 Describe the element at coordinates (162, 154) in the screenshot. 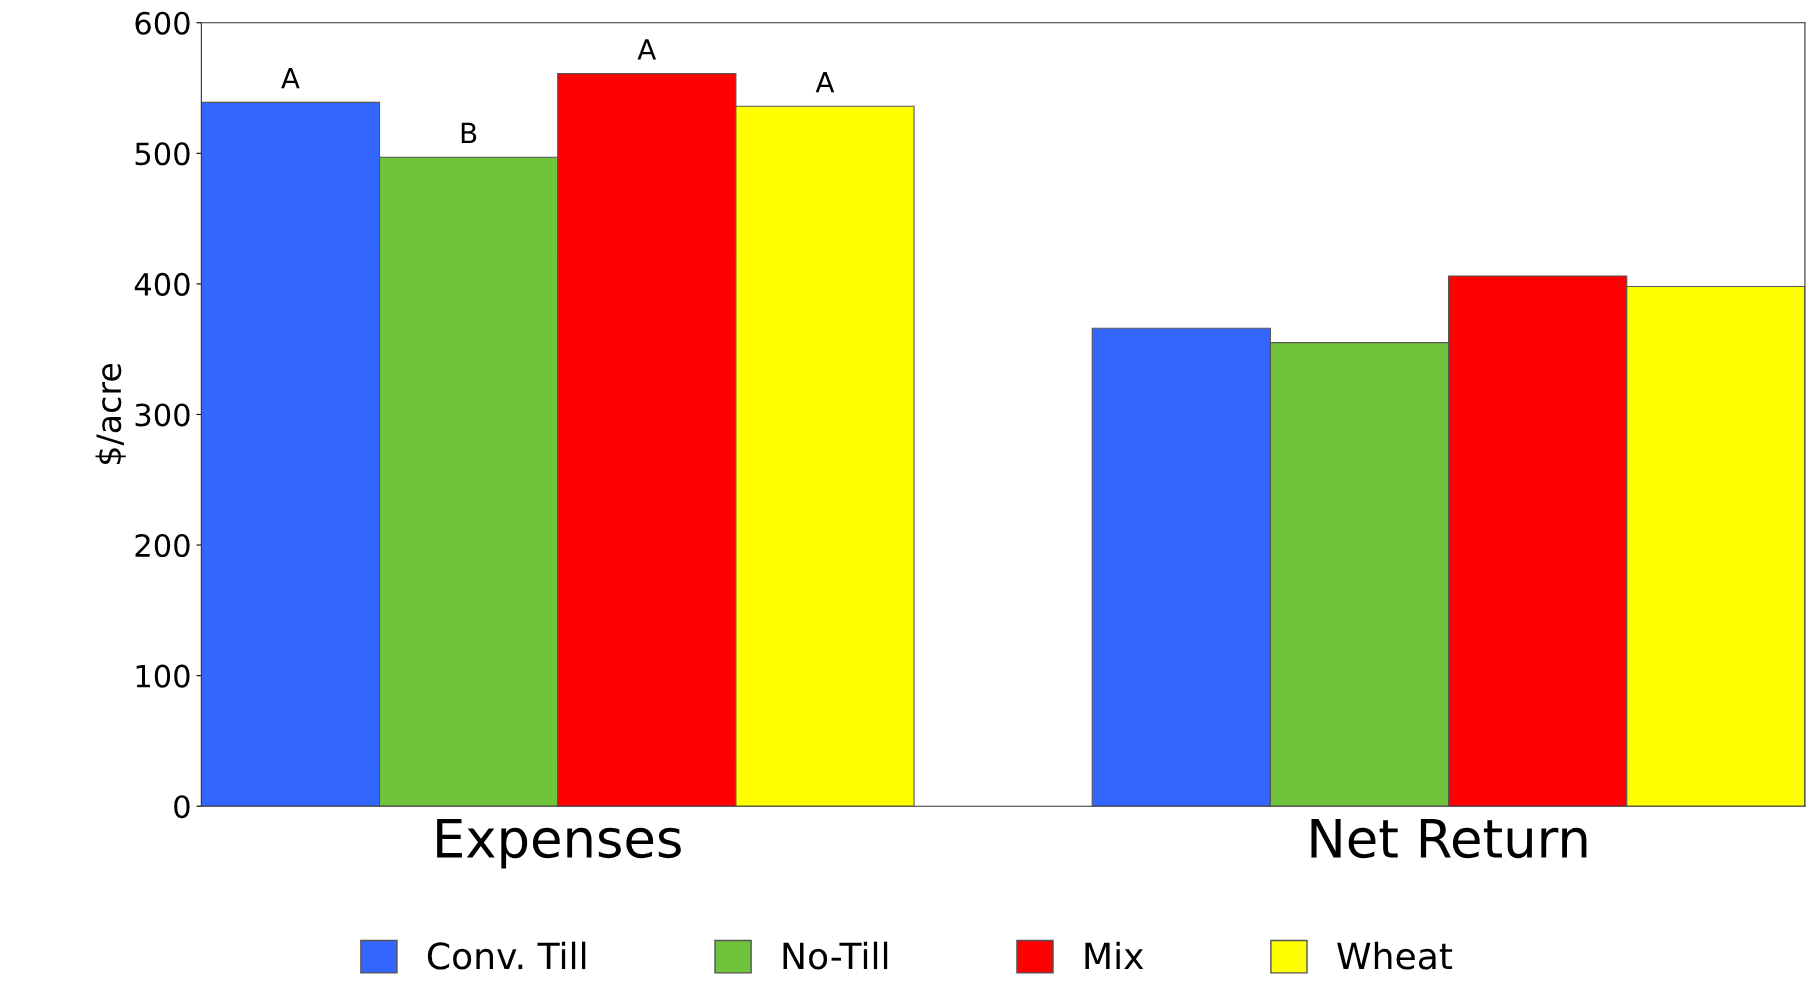

I see `y-tick-label: 500` at that location.